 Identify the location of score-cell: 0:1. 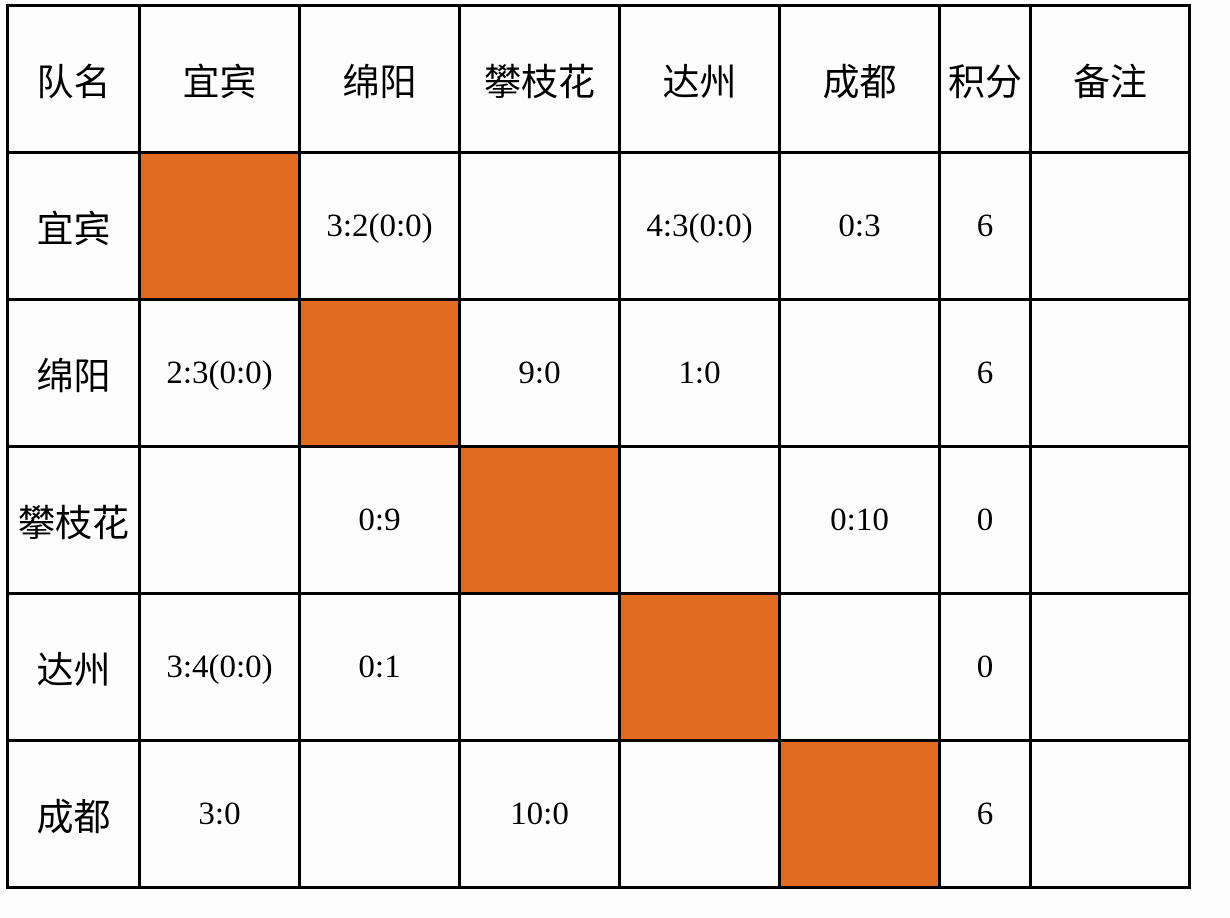
(379, 667).